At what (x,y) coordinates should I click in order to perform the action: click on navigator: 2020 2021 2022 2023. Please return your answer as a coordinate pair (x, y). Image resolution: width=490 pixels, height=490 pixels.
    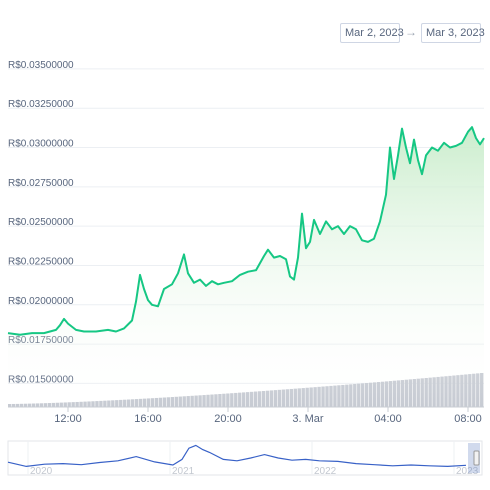
    Looking at the image, I should click on (245, 458).